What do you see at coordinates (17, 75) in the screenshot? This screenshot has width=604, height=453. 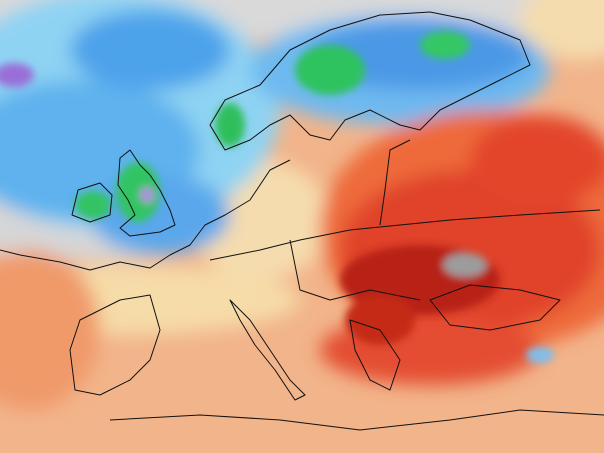 I see `purple-iceland` at bounding box center [17, 75].